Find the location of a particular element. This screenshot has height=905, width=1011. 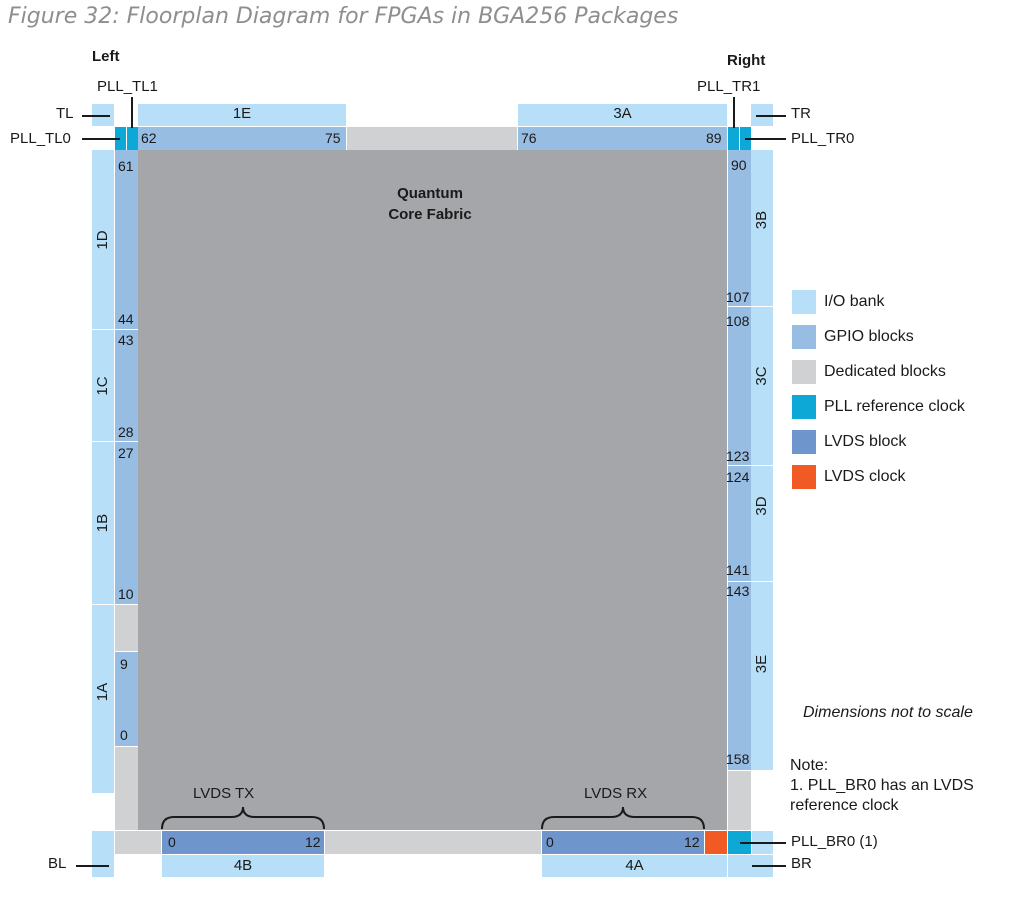

pin-10: 10 is located at coordinates (126, 594).